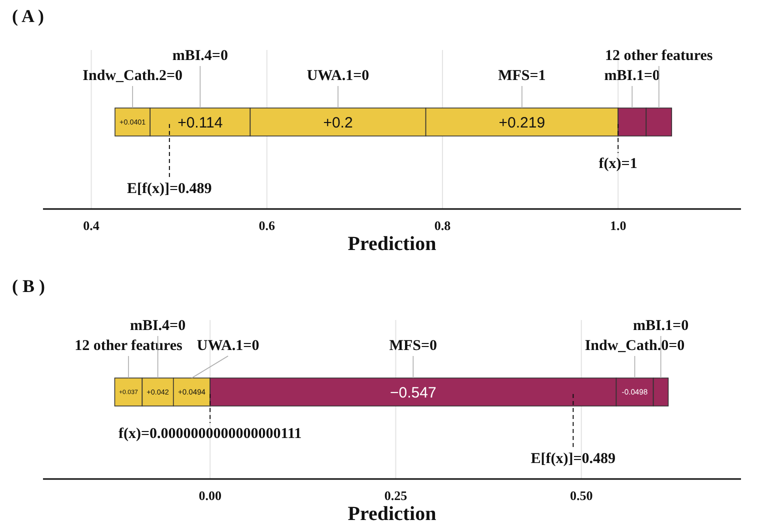 This screenshot has height=531, width=762. I want to click on series-label: mBI.1=0, so click(632, 76).